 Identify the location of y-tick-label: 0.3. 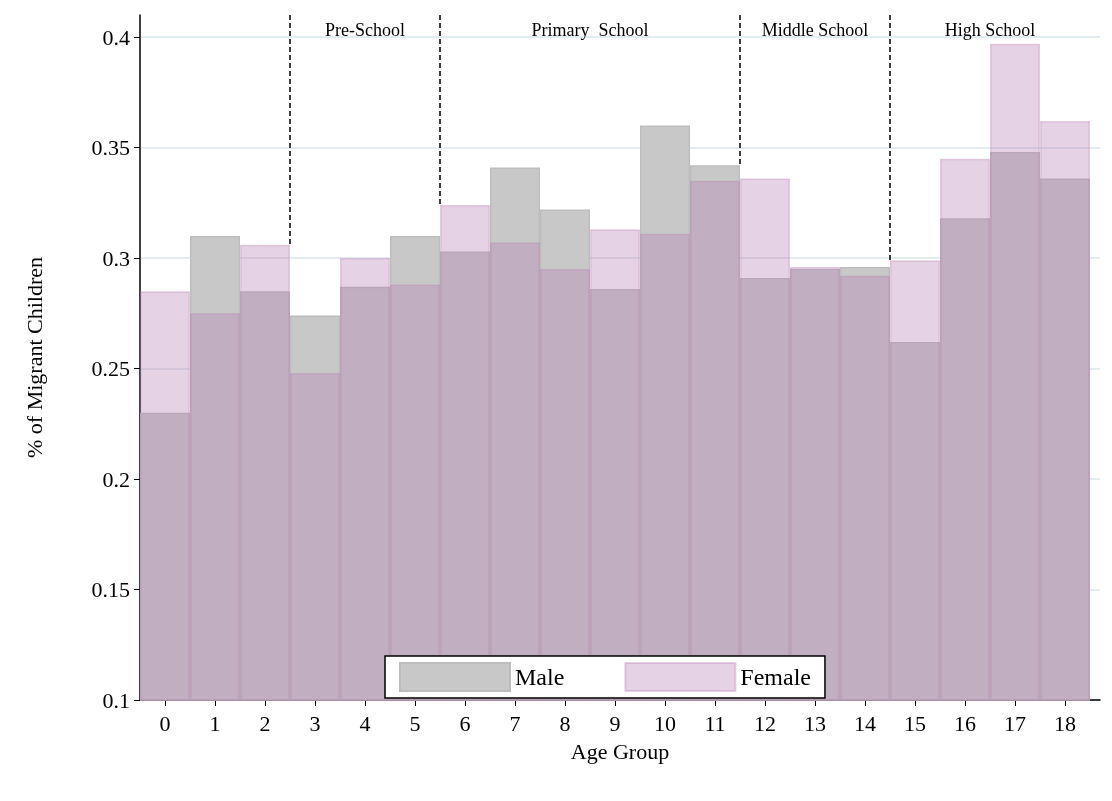
(116, 258).